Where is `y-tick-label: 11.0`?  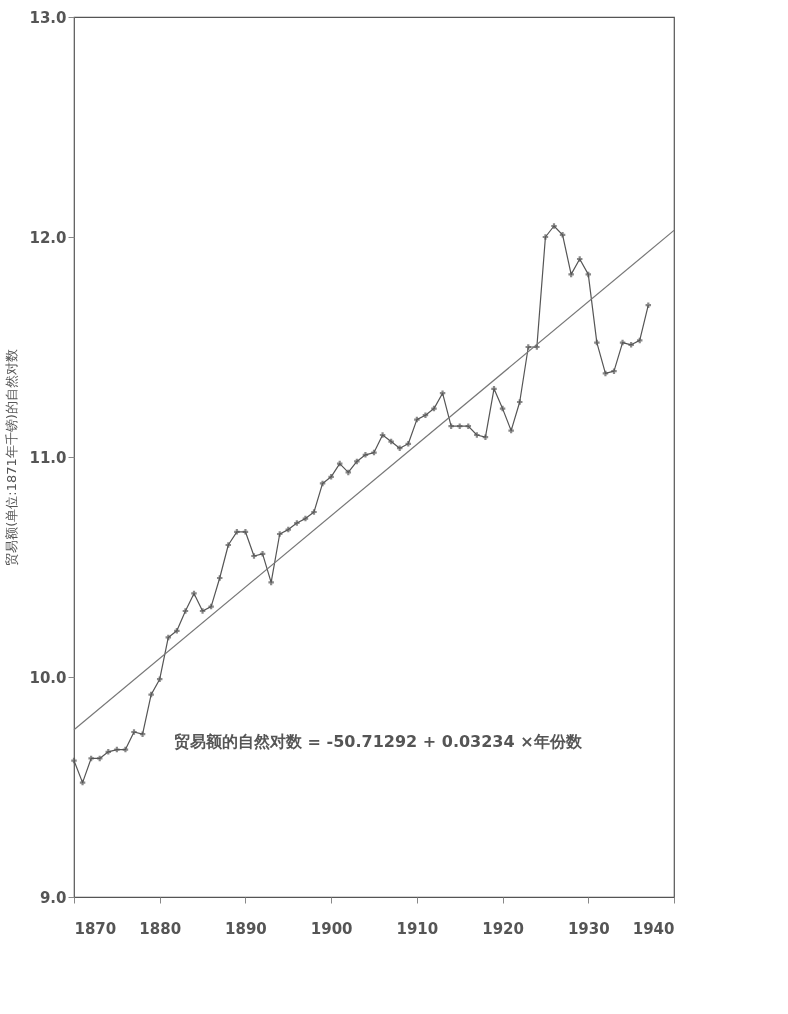
y-tick-label: 11.0 is located at coordinates (48, 457).